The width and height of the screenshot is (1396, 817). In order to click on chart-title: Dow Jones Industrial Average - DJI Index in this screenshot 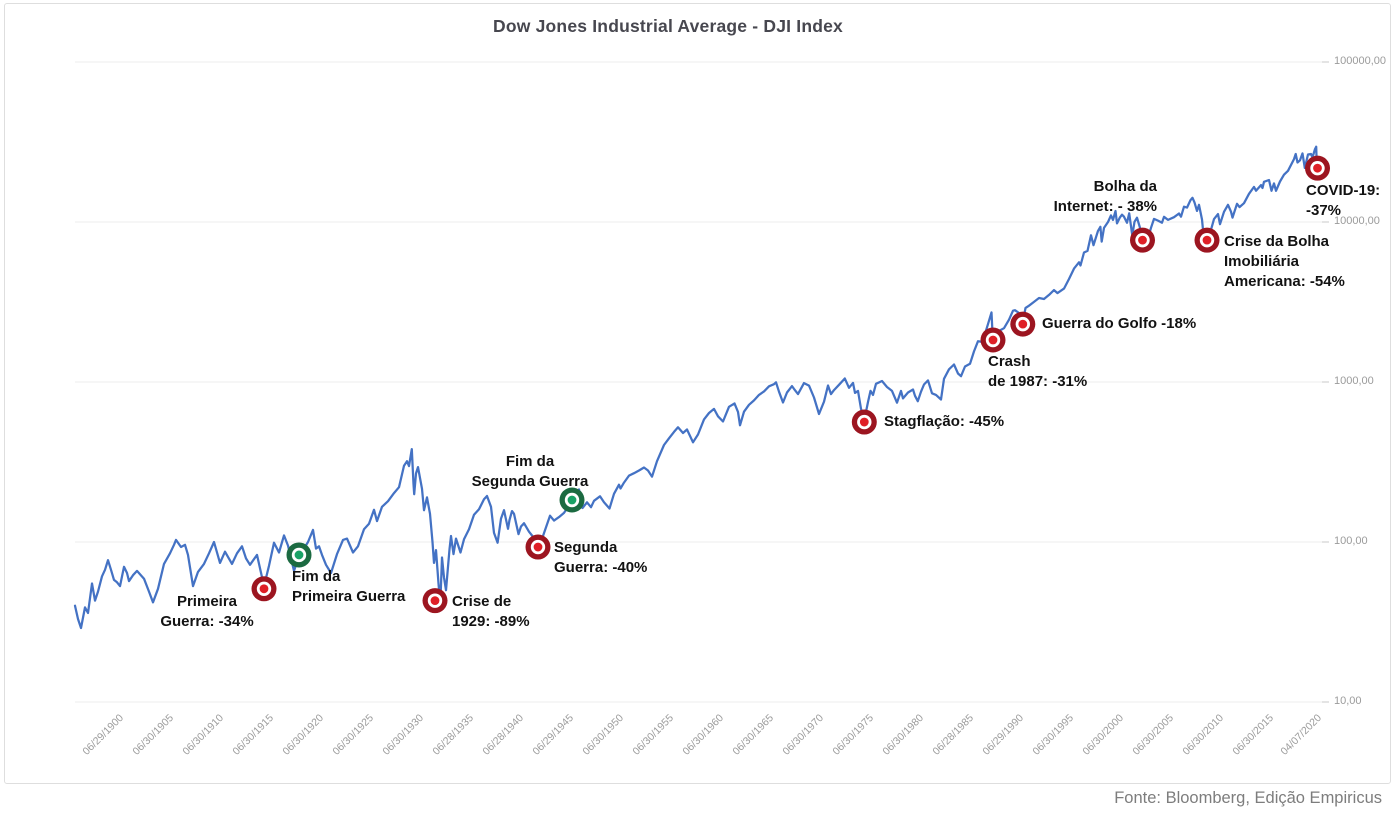, I will do `click(668, 26)`.